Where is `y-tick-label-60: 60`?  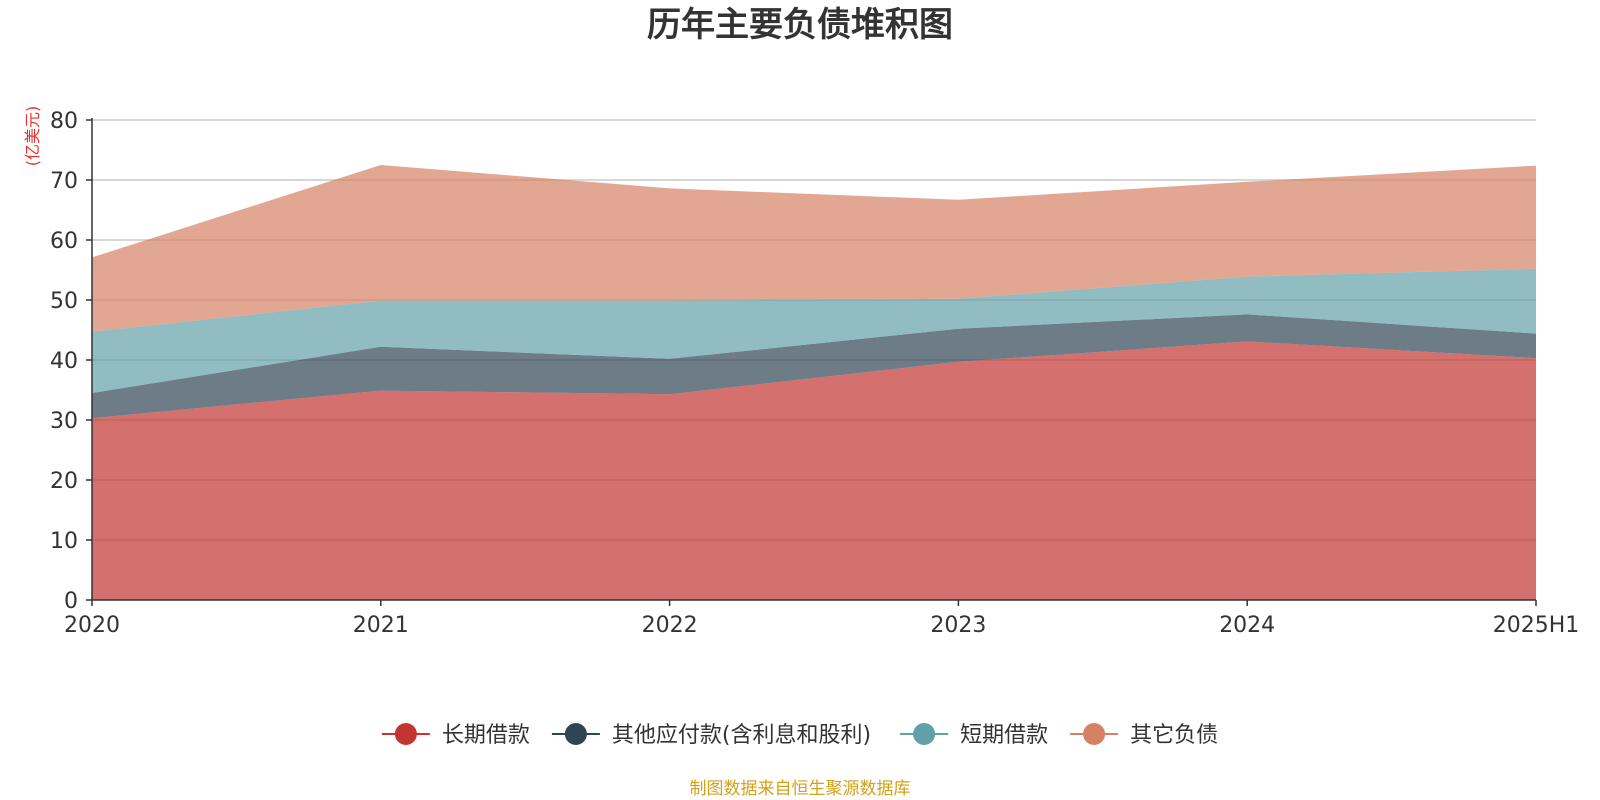 y-tick-label-60: 60 is located at coordinates (64, 241).